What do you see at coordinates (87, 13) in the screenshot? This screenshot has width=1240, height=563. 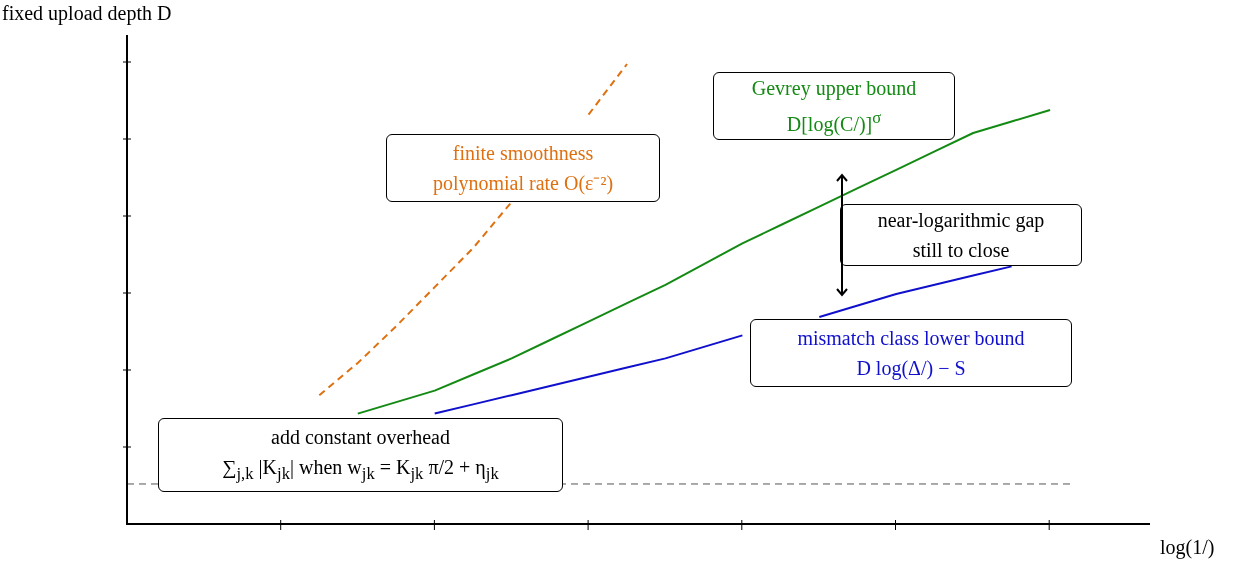 I see `y-axis-title: fixed upload depth D` at bounding box center [87, 13].